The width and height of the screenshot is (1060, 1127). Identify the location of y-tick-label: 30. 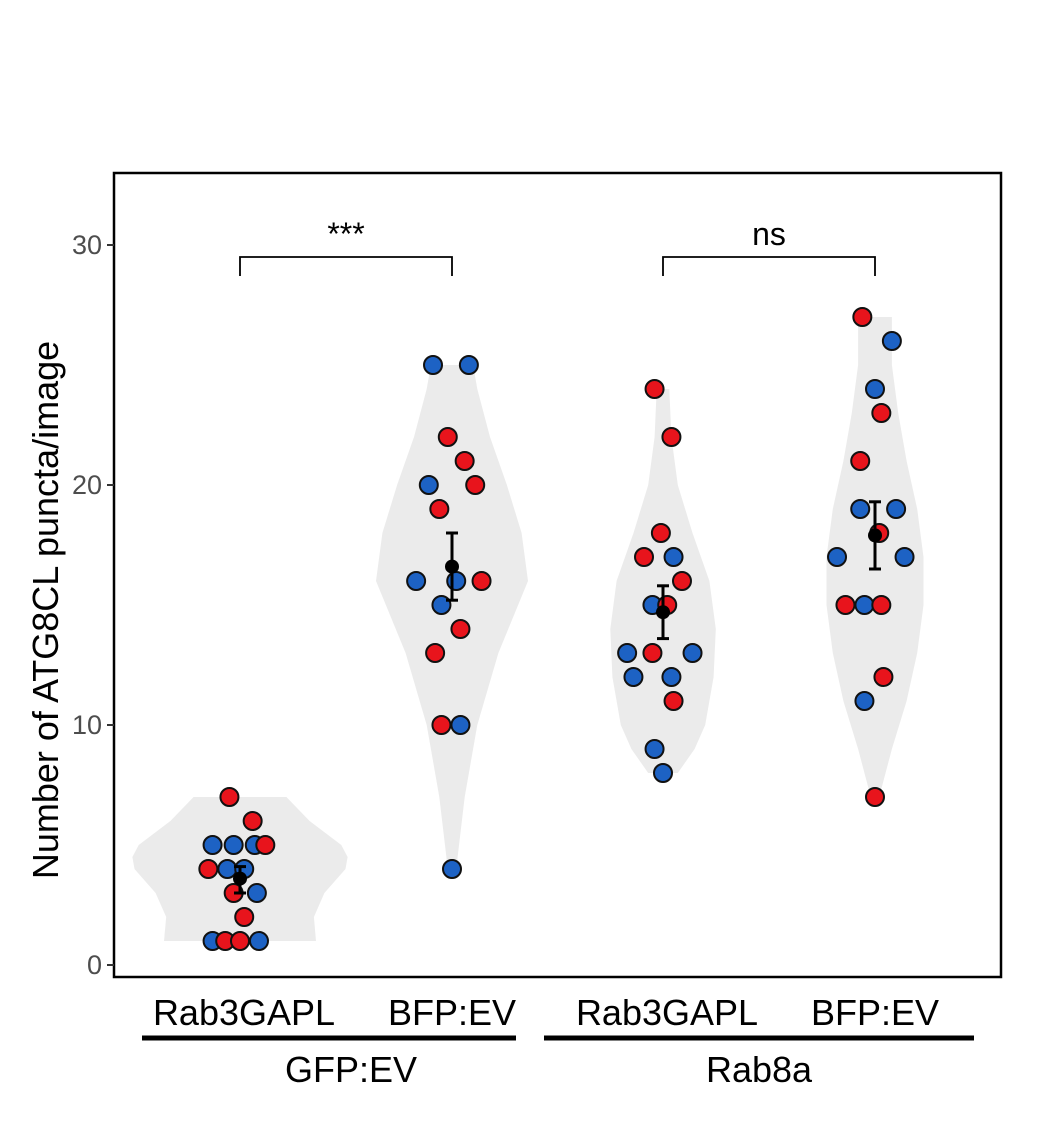
(87, 245).